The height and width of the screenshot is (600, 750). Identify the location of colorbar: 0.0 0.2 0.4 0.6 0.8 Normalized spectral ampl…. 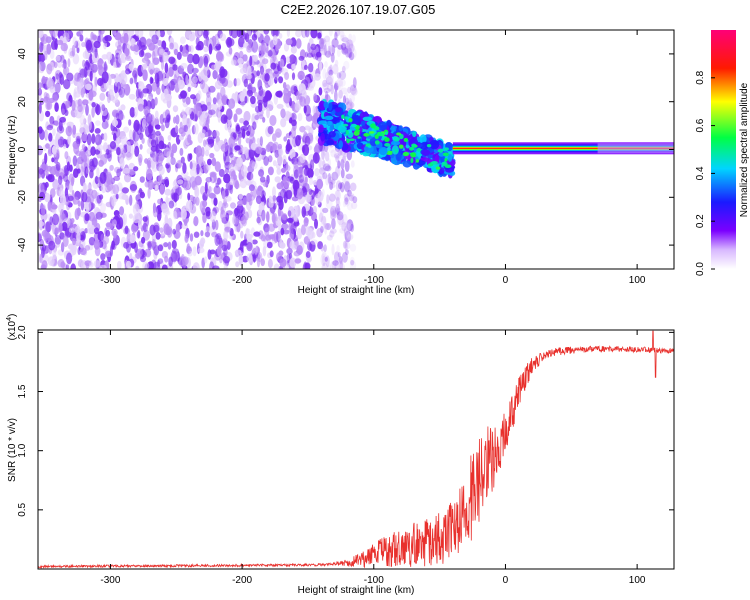
(722, 153).